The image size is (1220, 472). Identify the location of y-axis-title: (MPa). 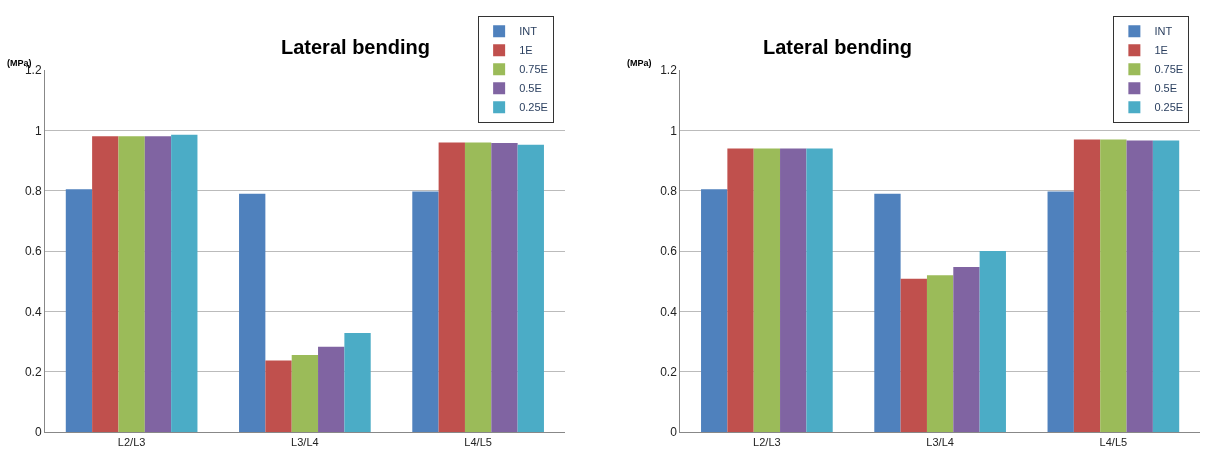
(639, 63).